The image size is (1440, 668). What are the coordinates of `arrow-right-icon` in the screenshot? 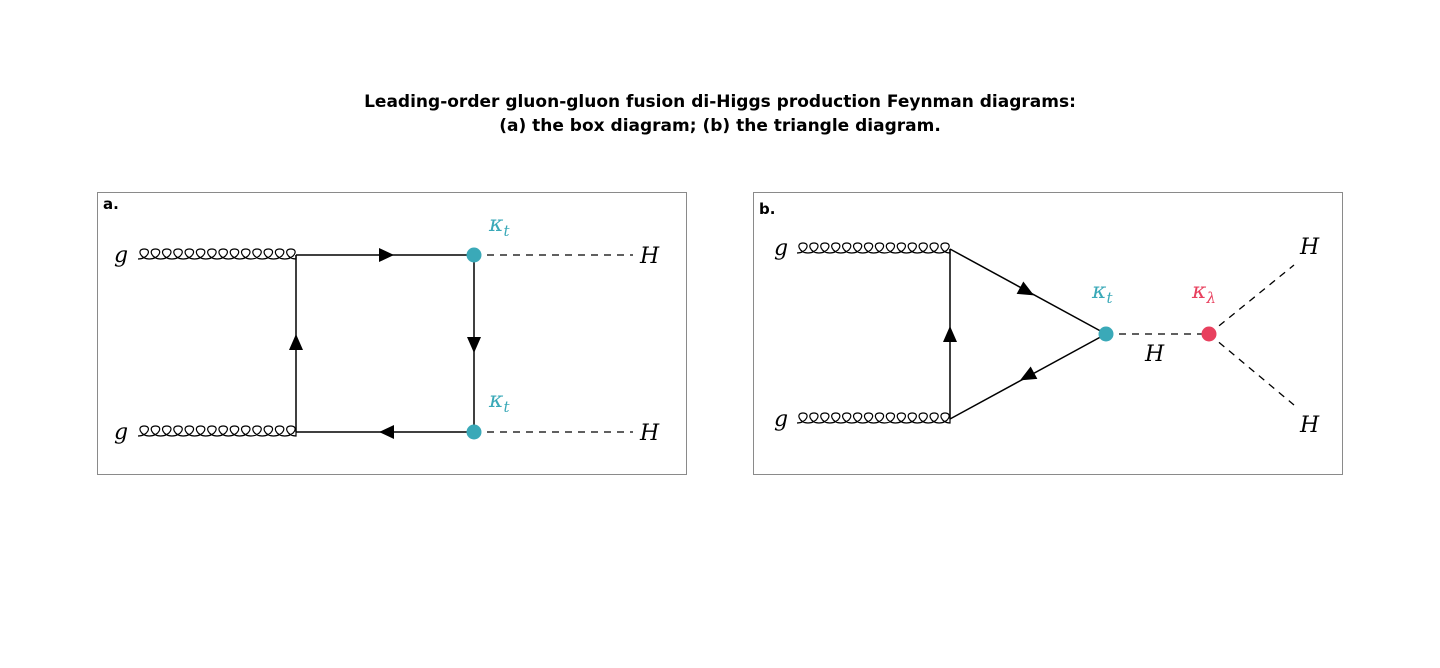 It's located at (386, 255).